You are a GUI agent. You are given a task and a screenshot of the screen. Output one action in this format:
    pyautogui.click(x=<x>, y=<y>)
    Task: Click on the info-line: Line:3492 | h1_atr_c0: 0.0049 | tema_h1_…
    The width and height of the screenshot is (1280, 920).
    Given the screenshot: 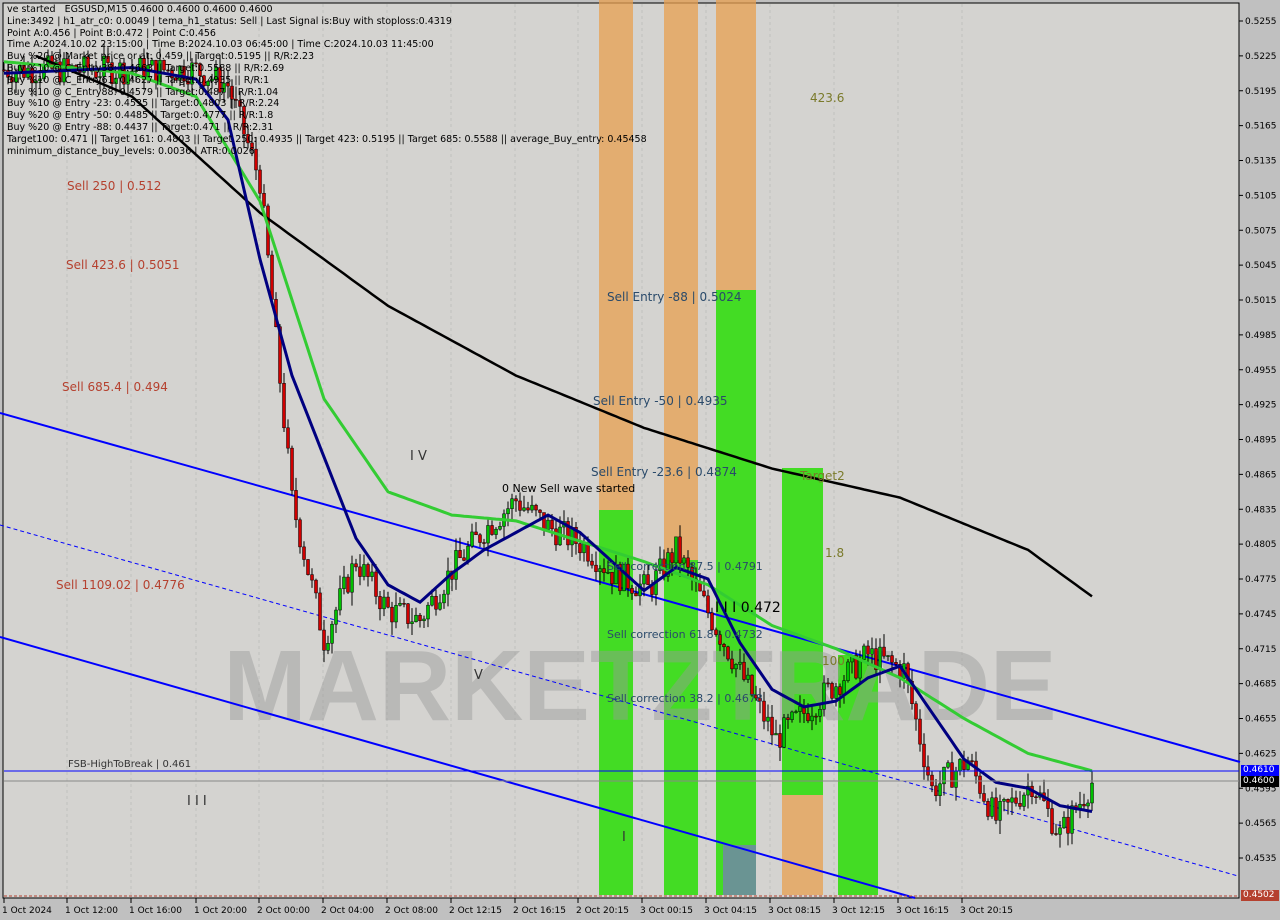 What is the action you would take?
    pyautogui.click(x=229, y=21)
    